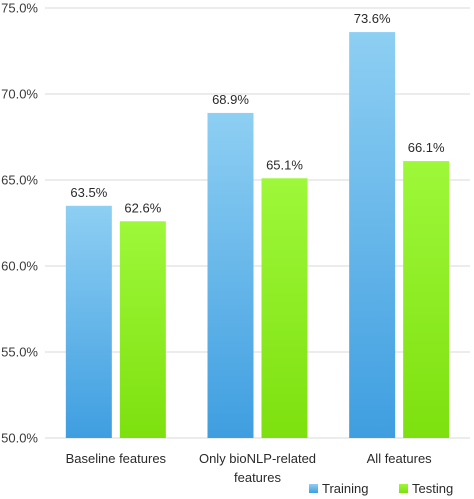  What do you see at coordinates (19, 8) in the screenshot?
I see `y-tick-label: 75.0%` at bounding box center [19, 8].